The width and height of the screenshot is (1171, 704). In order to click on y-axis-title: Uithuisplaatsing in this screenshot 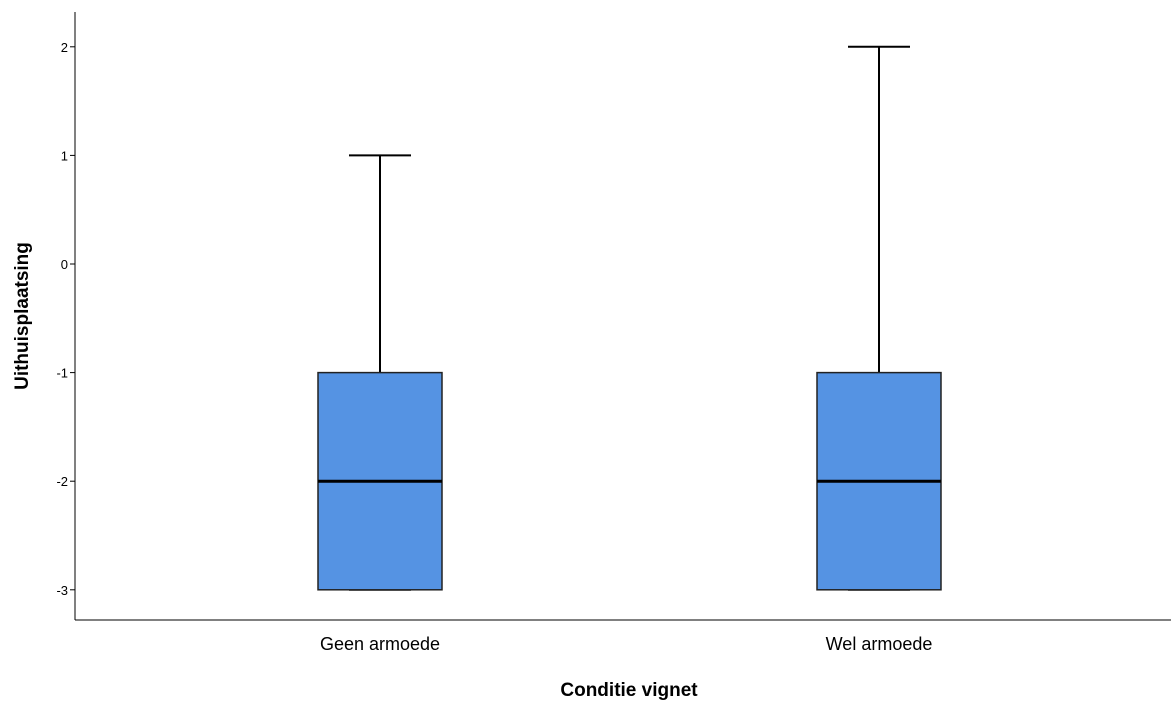, I will do `click(22, 316)`.